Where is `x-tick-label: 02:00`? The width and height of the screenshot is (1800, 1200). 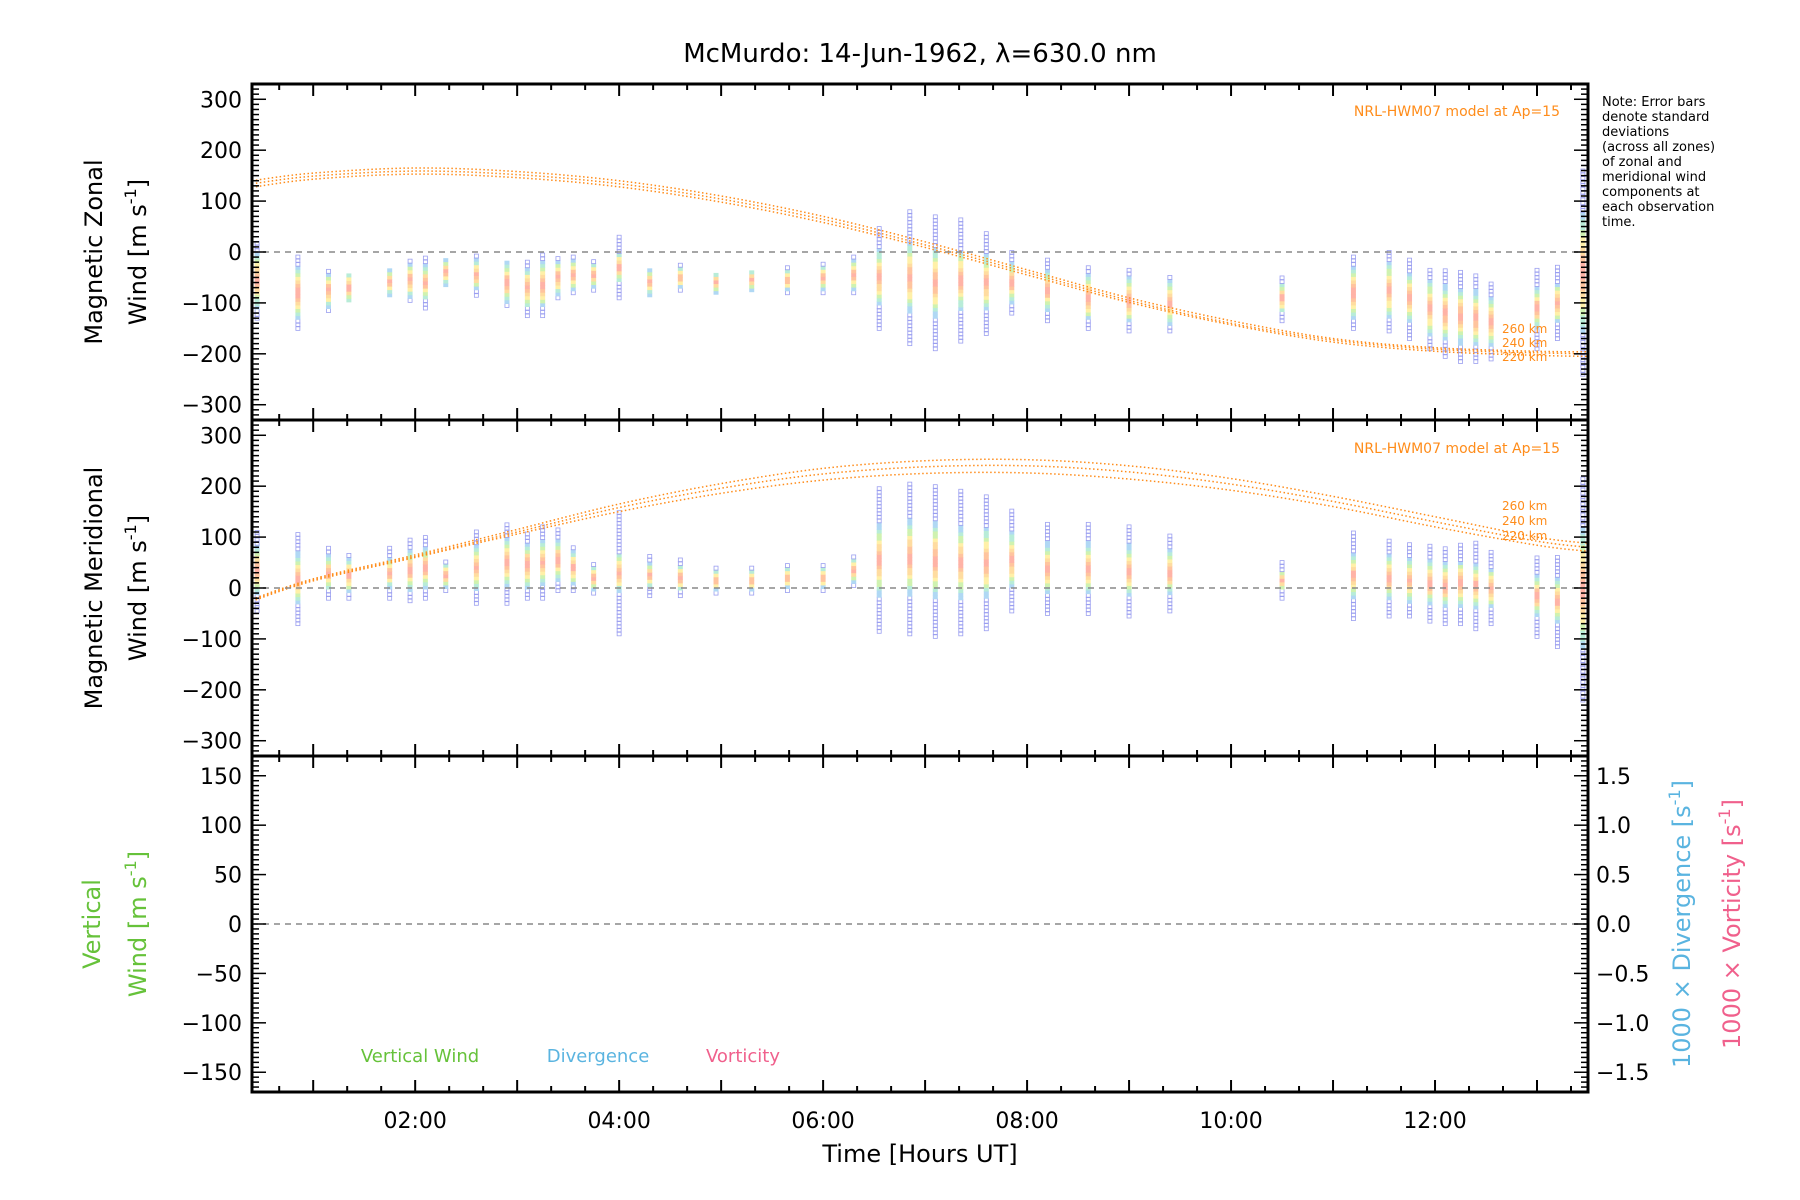
x-tick-label: 02:00 is located at coordinates (414, 1121).